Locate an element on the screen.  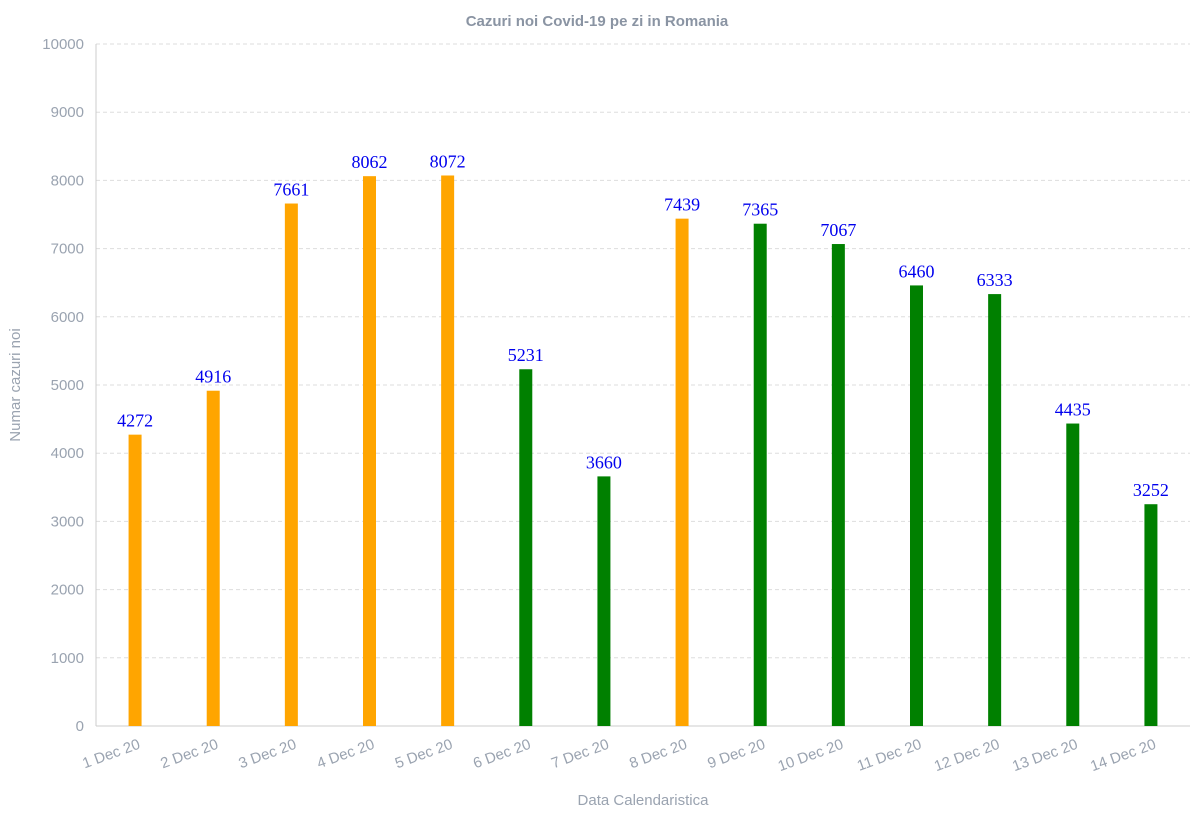
y-tick-label: 5000 is located at coordinates (67, 385).